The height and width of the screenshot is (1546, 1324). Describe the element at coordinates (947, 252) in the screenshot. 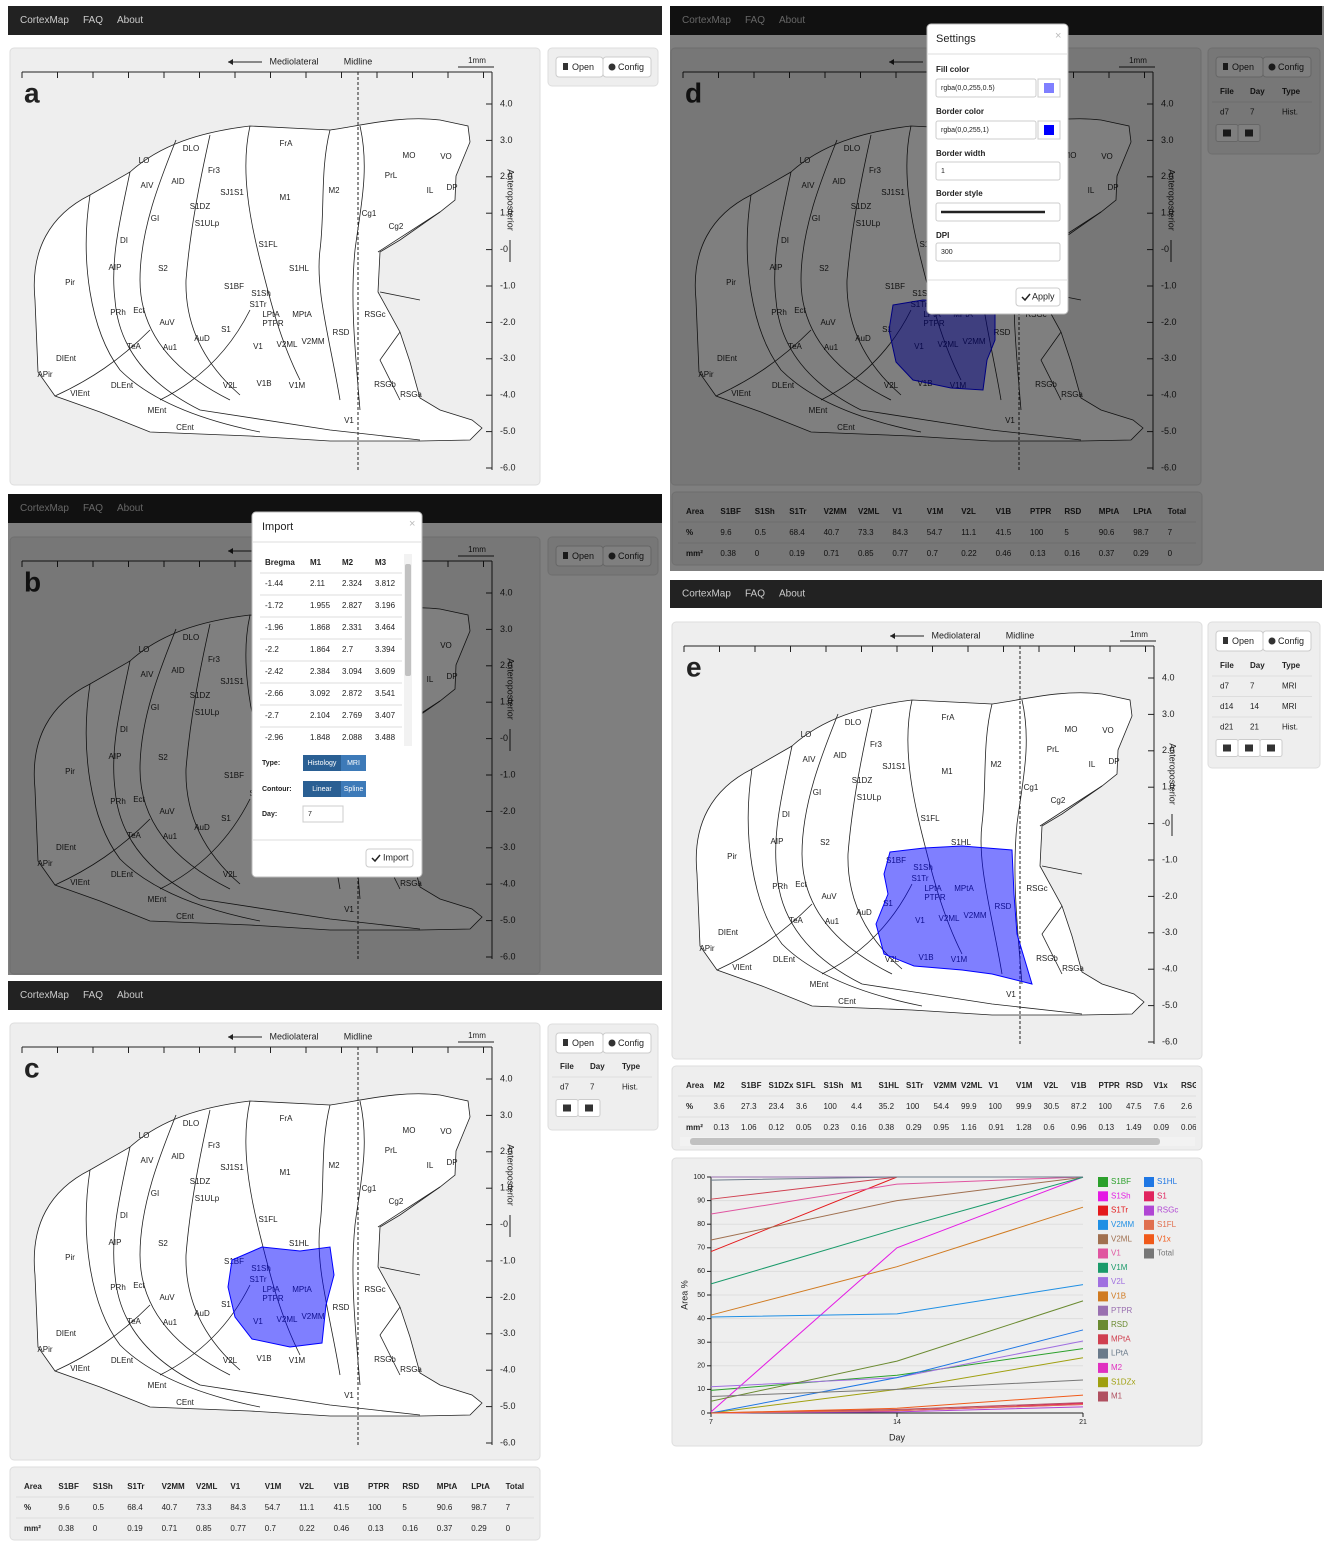

I see `input-value: 300` at that location.